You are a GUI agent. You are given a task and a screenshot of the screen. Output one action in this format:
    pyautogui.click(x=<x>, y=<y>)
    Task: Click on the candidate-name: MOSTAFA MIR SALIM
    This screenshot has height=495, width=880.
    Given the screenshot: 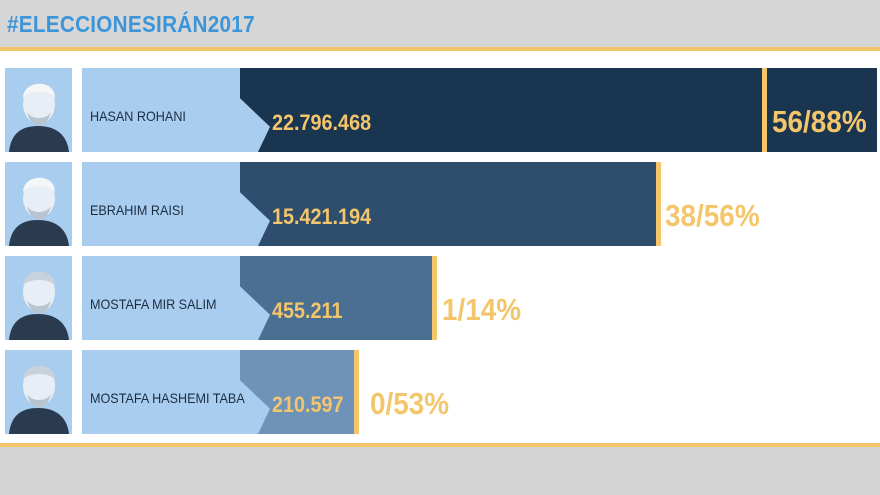 What is the action you would take?
    pyautogui.click(x=153, y=304)
    